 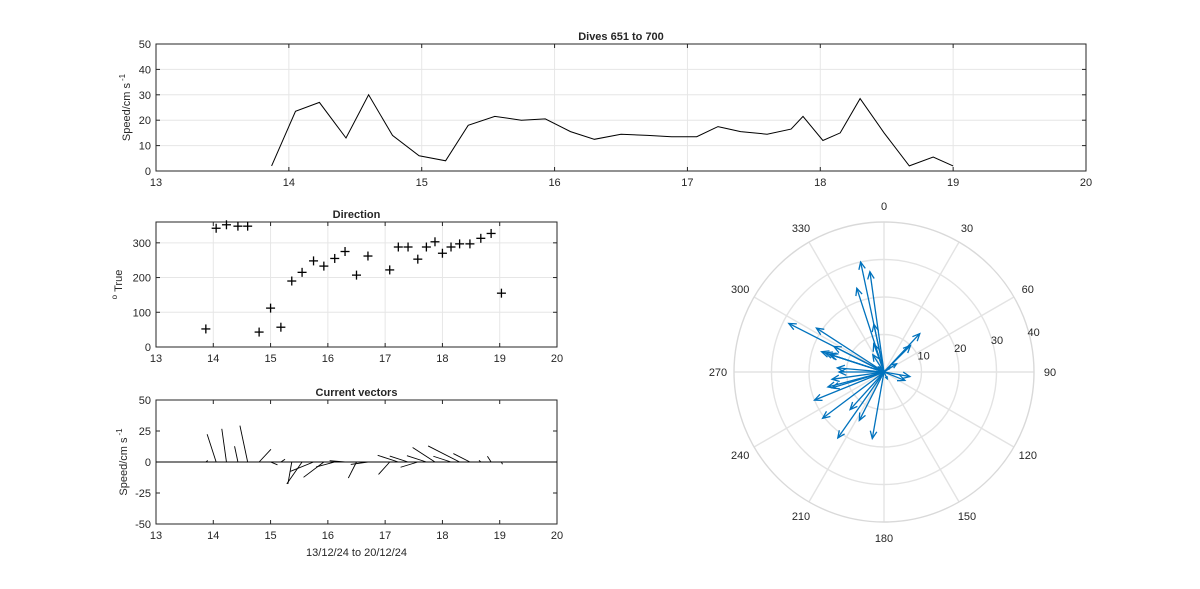 What do you see at coordinates (119, 281) in the screenshot?
I see `direction-ylabel-text: True` at bounding box center [119, 281].